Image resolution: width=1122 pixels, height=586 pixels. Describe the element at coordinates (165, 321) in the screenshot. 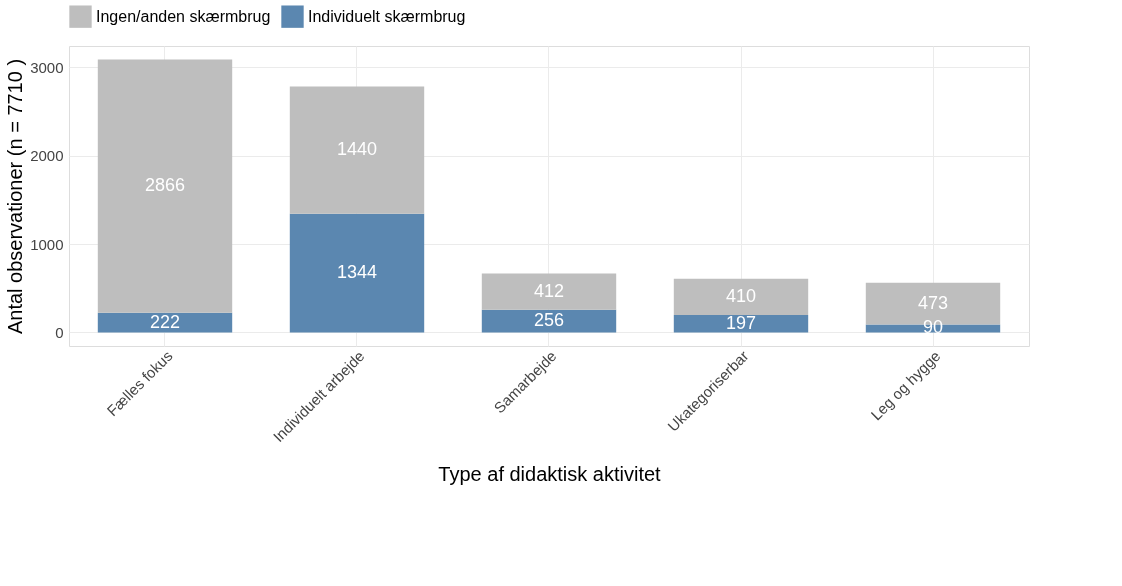

I see `data-label: 222` at that location.